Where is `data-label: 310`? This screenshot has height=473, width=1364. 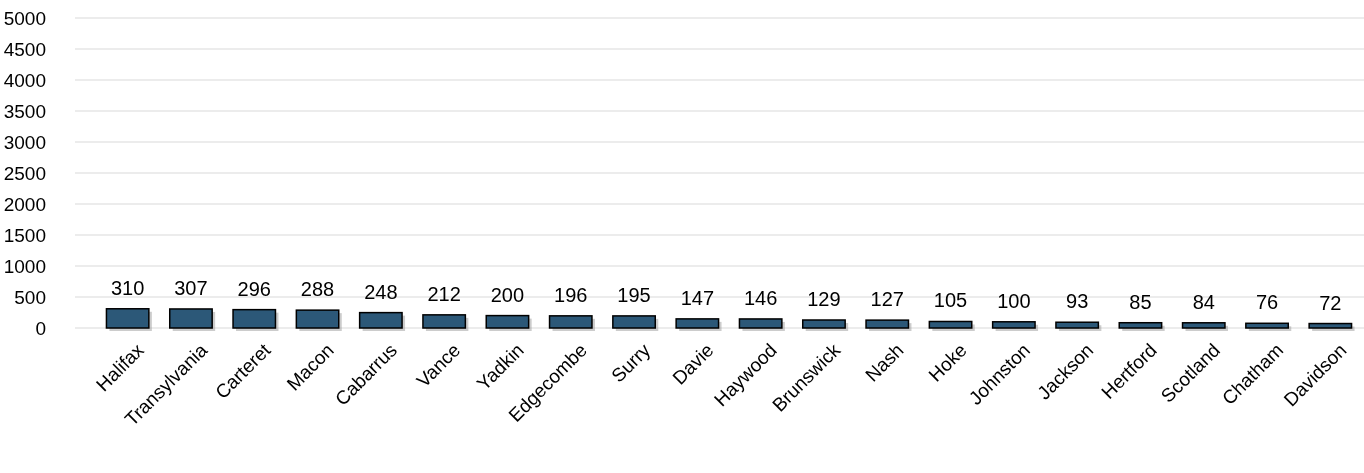 data-label: 310 is located at coordinates (127, 287).